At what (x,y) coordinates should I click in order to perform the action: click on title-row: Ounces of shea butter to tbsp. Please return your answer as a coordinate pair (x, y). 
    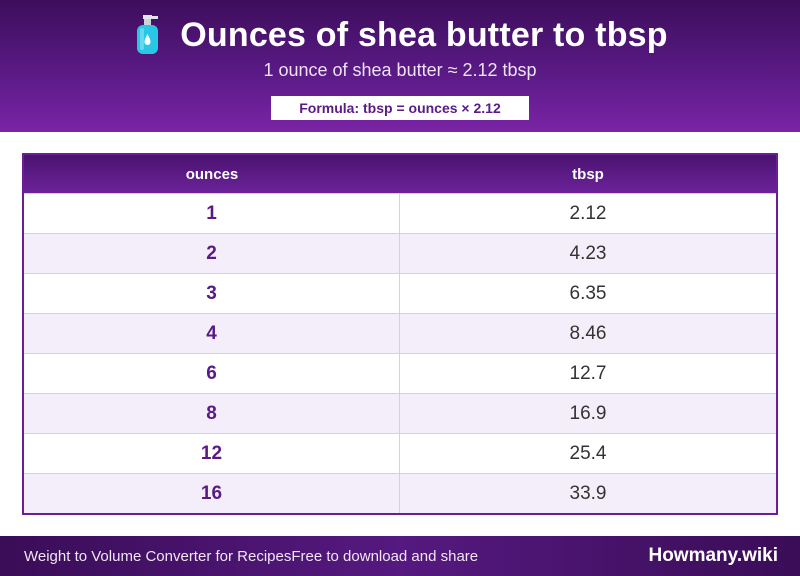
    Looking at the image, I should click on (400, 35).